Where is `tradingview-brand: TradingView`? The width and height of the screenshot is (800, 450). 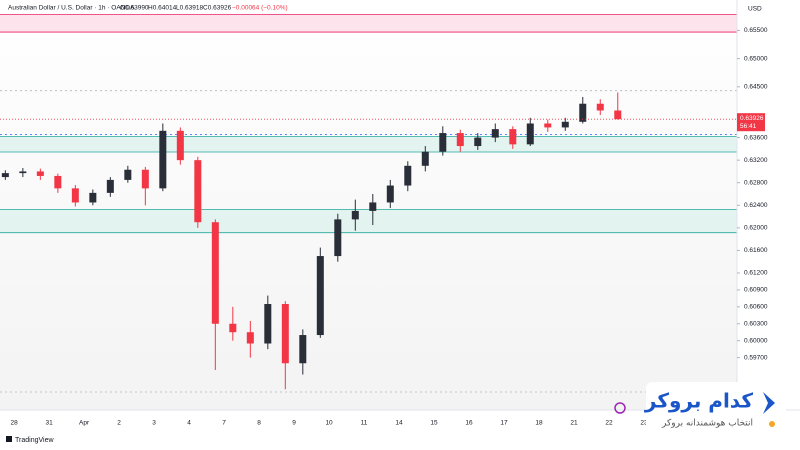
tradingview-brand: TradingView is located at coordinates (30, 440).